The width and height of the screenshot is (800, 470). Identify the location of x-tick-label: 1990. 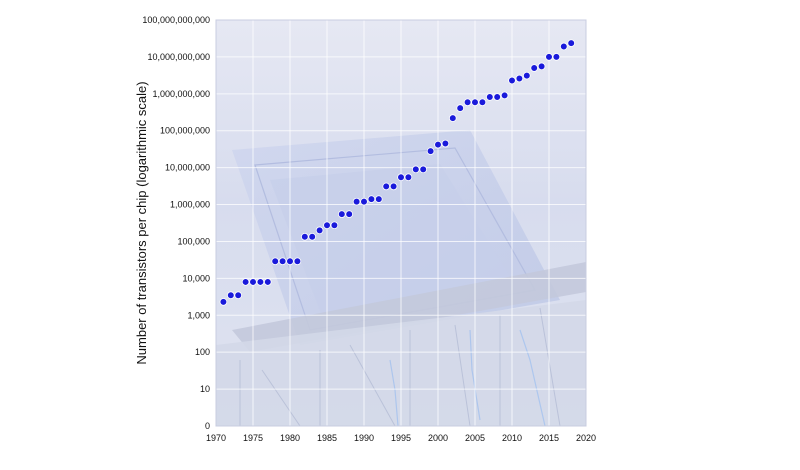
(364, 438).